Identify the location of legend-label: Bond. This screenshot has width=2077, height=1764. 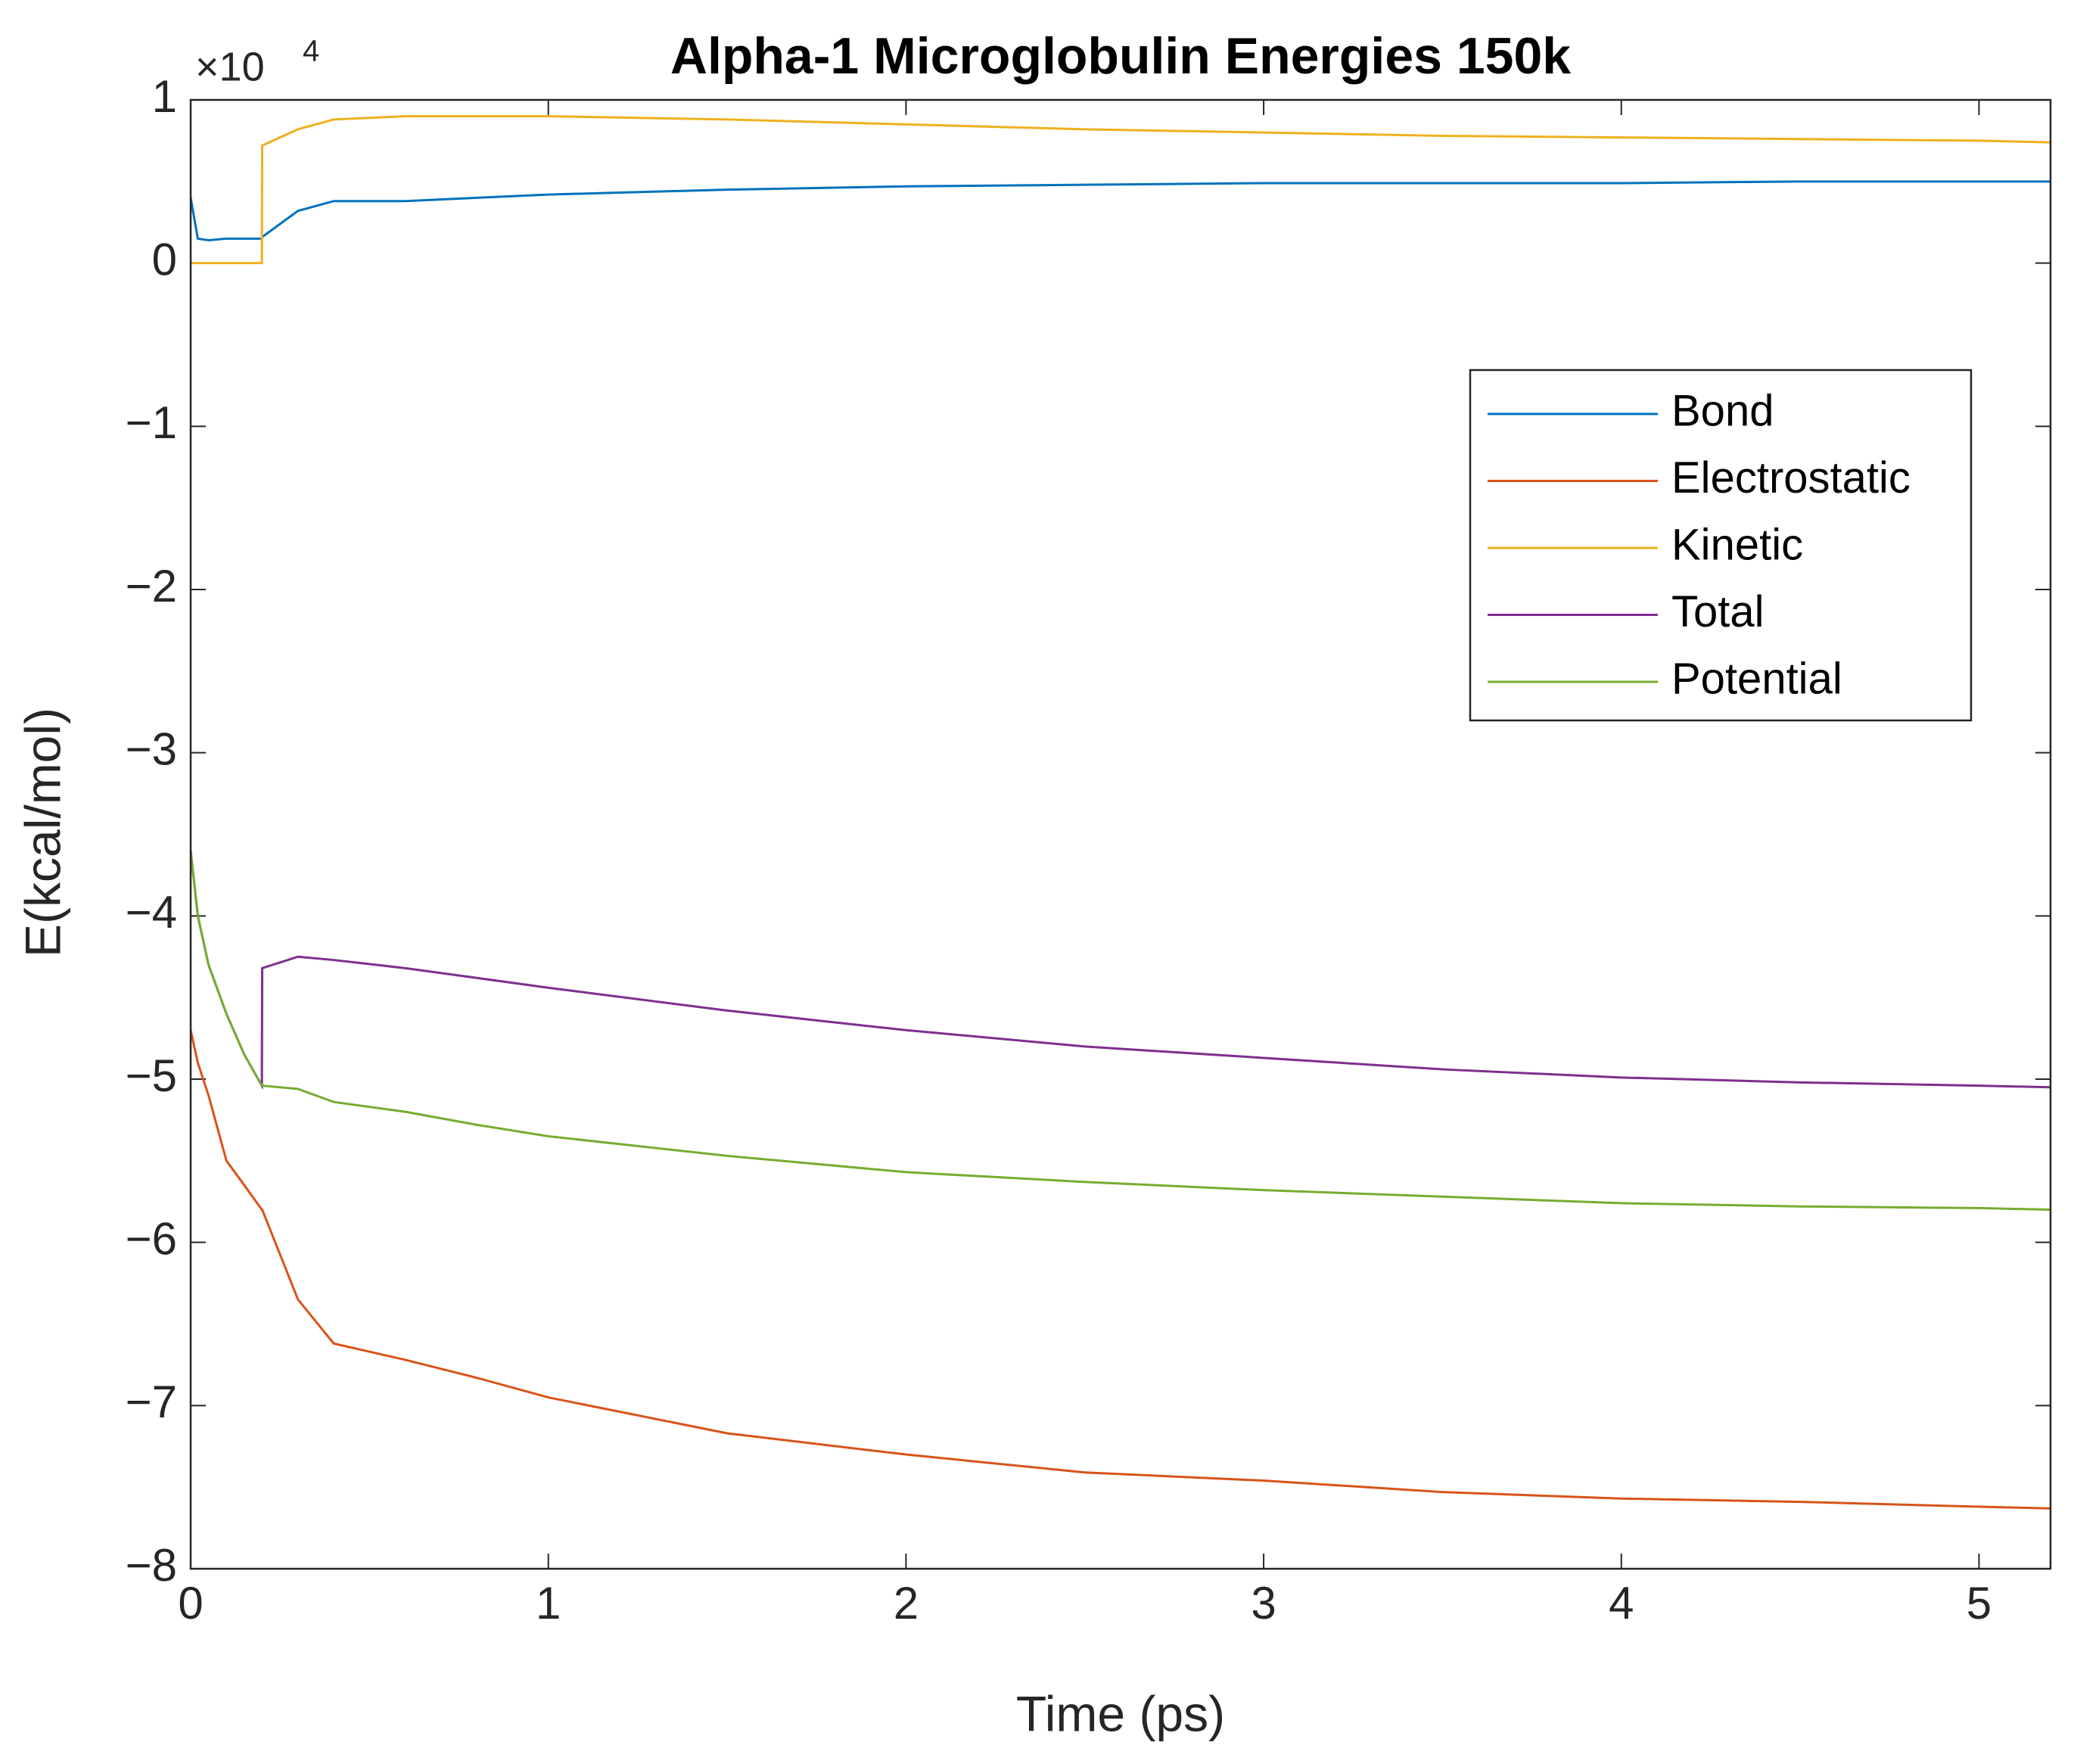
(1723, 410).